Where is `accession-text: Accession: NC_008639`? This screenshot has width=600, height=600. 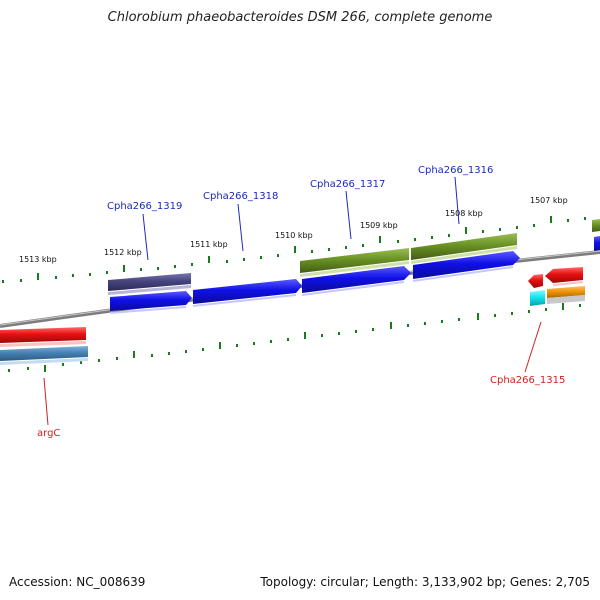 accession-text: Accession: NC_008639 is located at coordinates (77, 582).